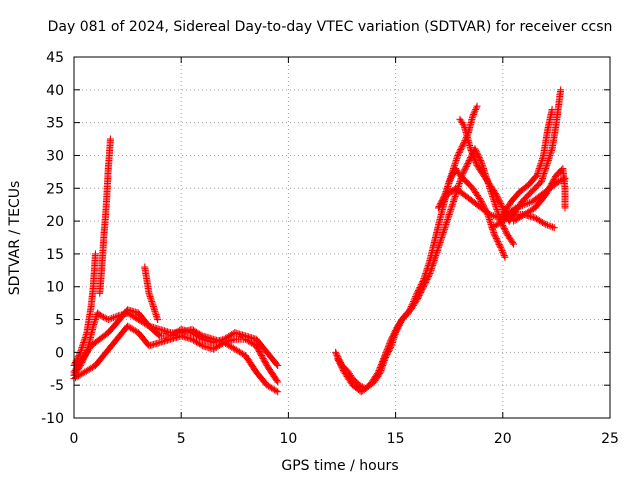  Describe the element at coordinates (503, 439) in the screenshot. I see `x-tick-label: 20` at that location.